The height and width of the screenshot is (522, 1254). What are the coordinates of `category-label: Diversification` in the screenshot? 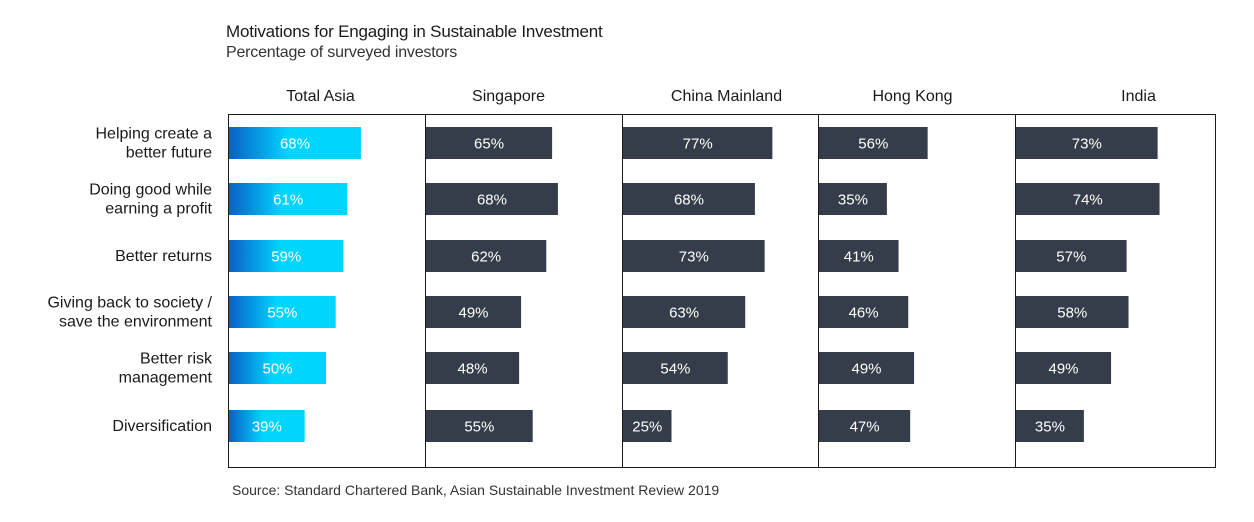 It's located at (162, 426).